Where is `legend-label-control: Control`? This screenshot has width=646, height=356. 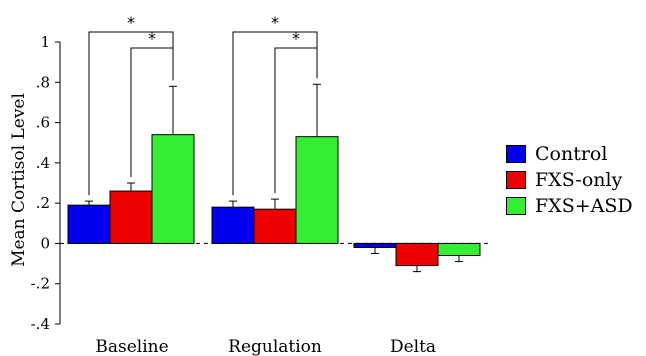
legend-label-control: Control is located at coordinates (571, 154).